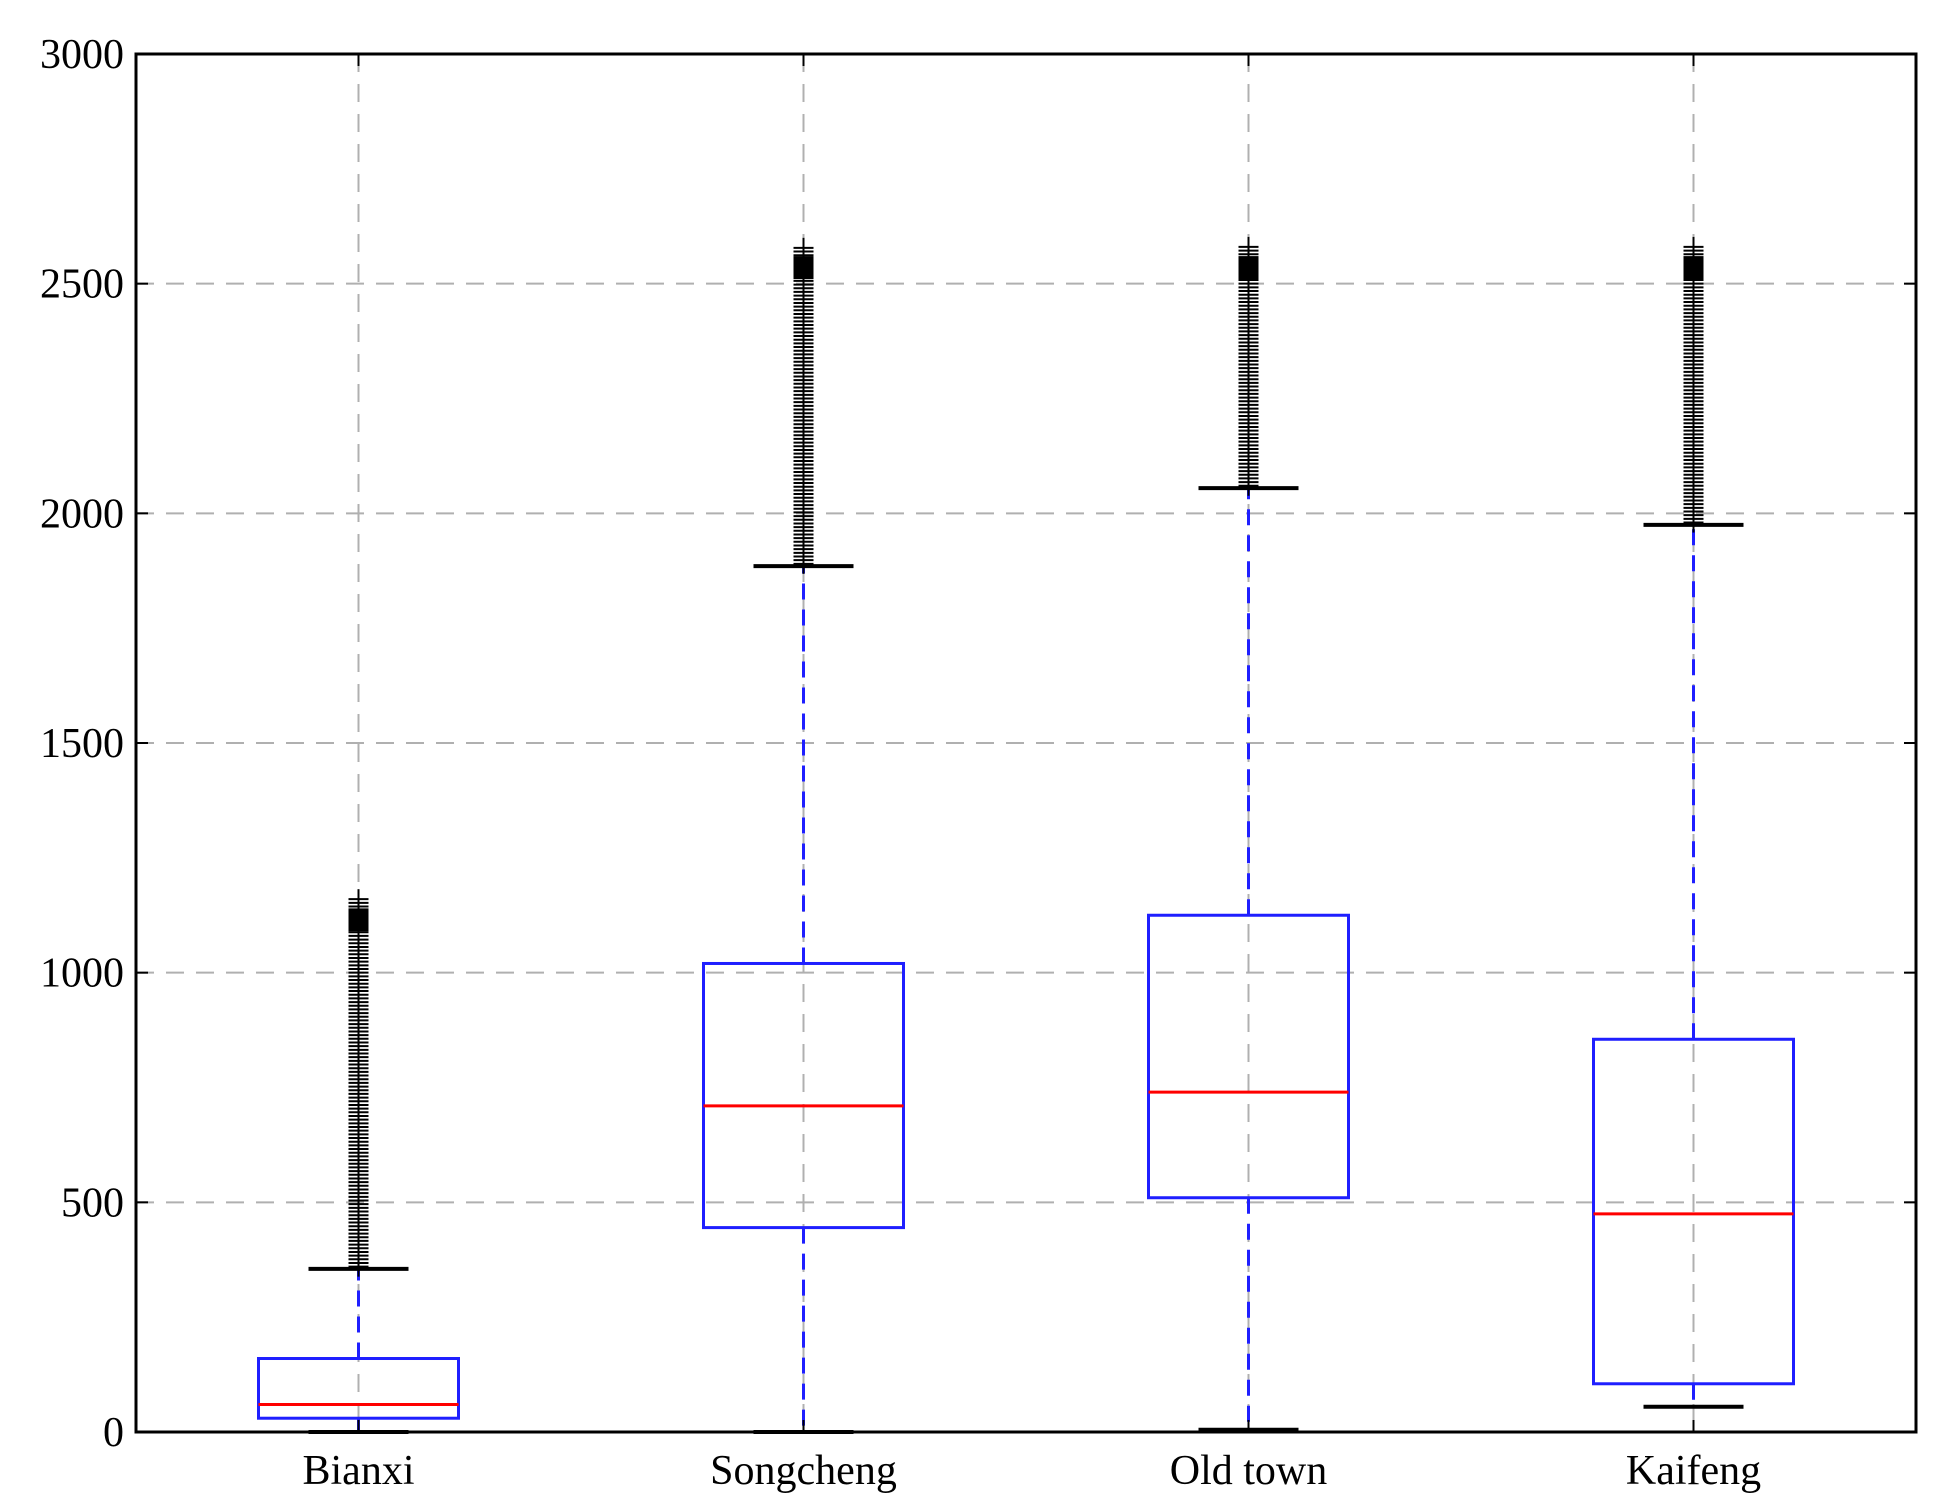 The width and height of the screenshot is (1938, 1512). I want to click on box-kaifeng, so click(1693, 822).